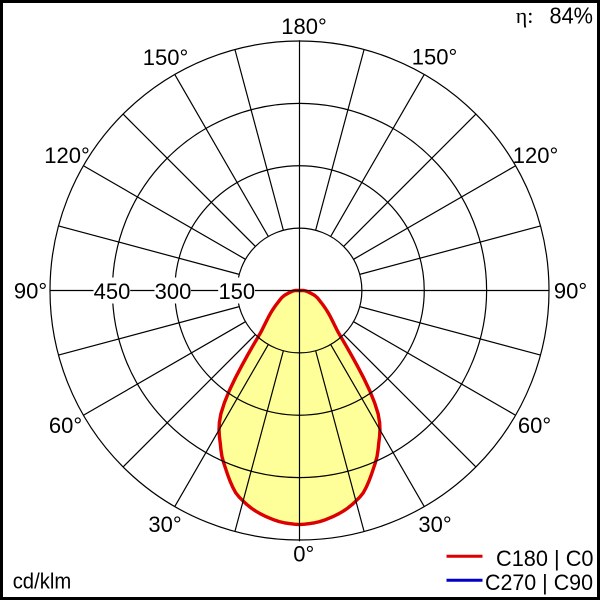  Describe the element at coordinates (42, 581) in the screenshot. I see `svg-text: cd/klm` at that location.